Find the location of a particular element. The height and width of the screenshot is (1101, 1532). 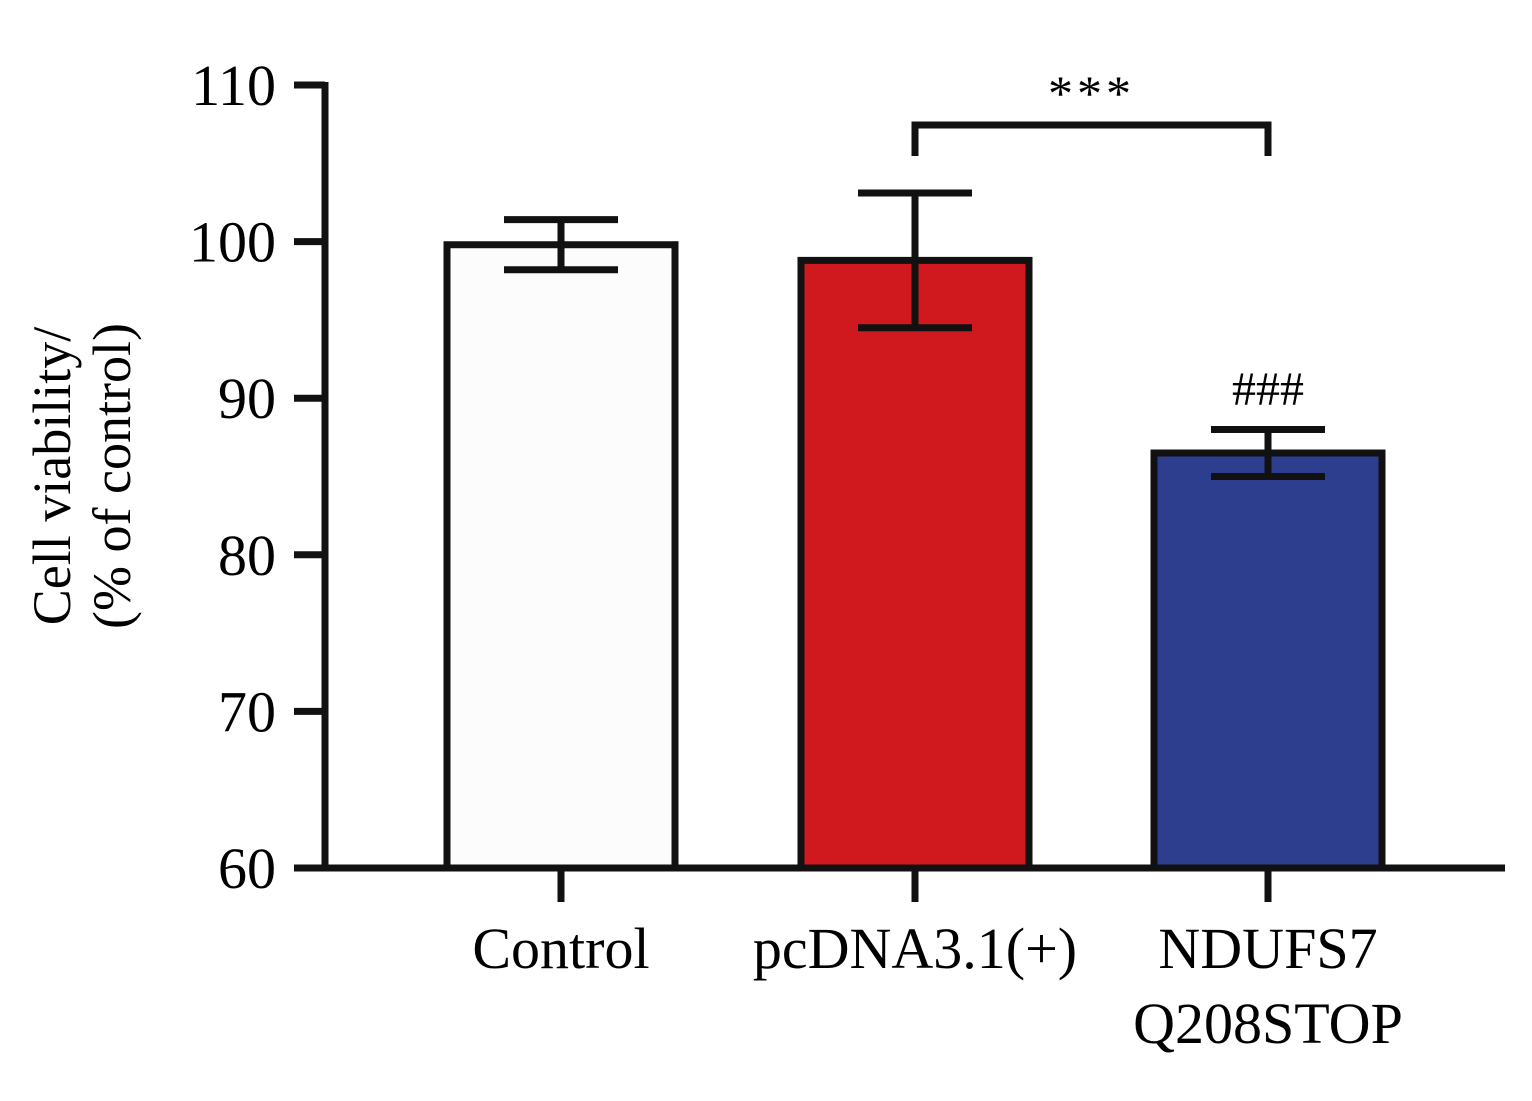

y-axis-label-line-1: Cell viability/ is located at coordinates (52, 476).